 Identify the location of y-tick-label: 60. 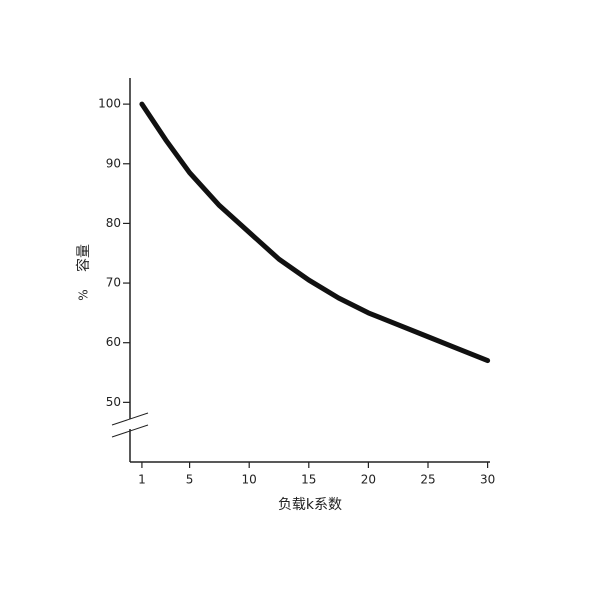
(113, 342).